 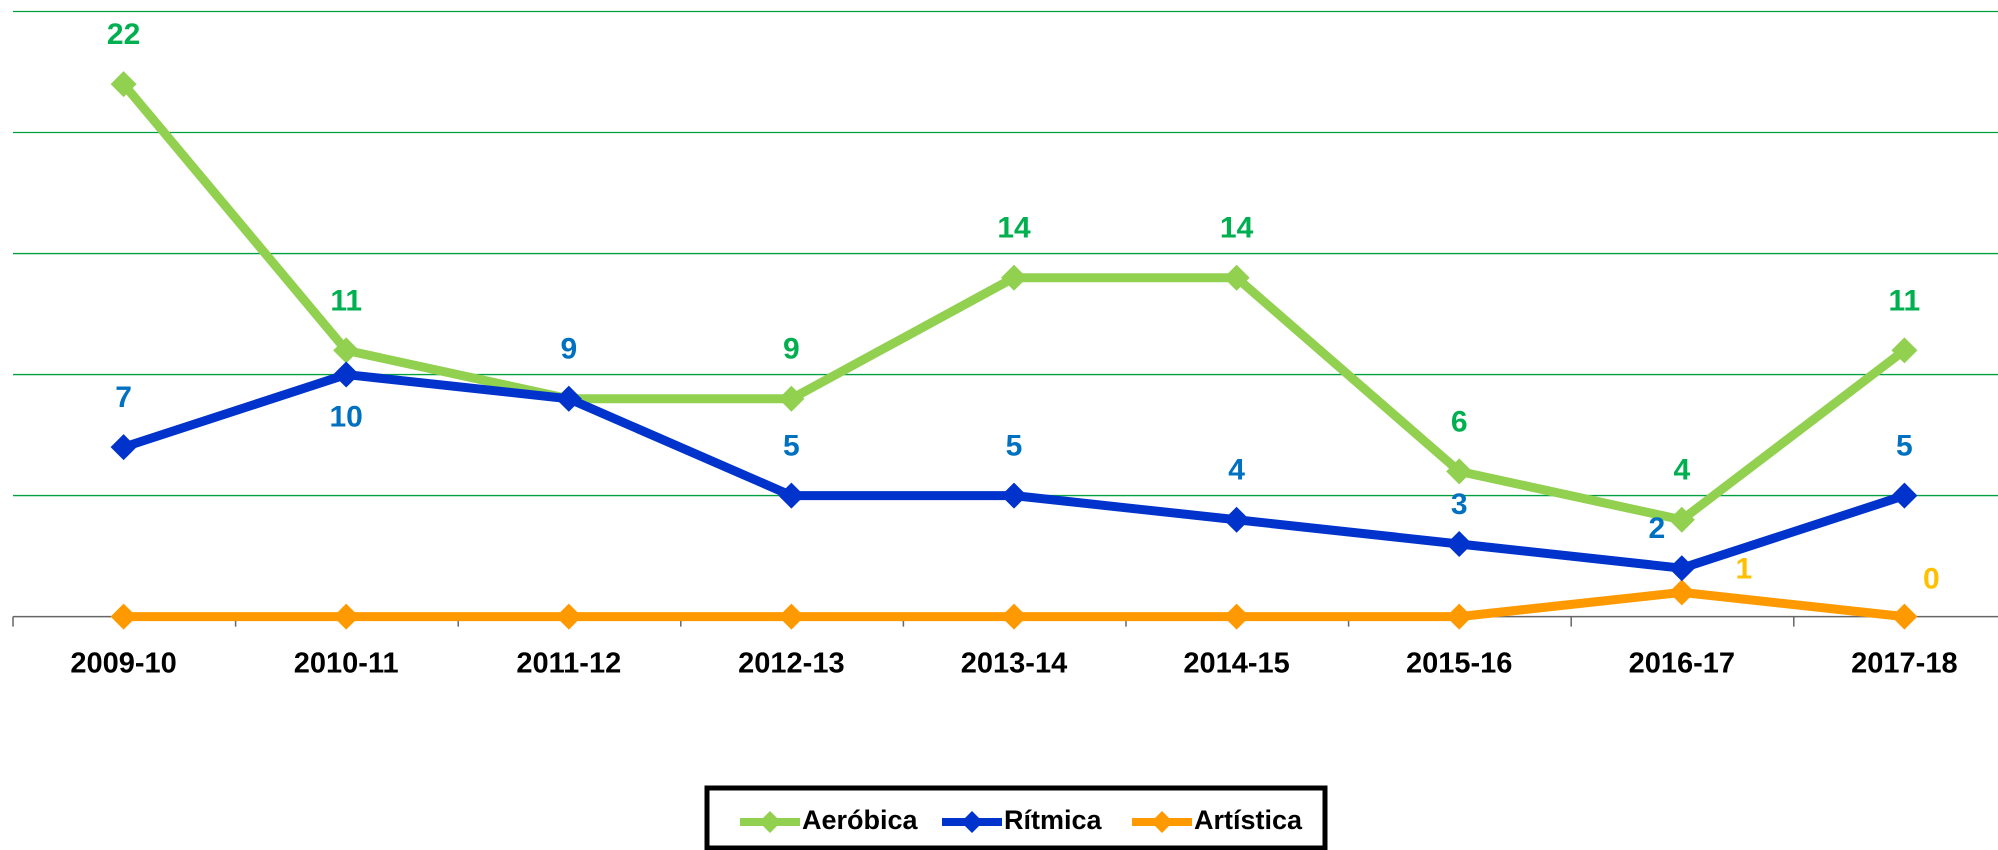 I want to click on data-label: 2, so click(x=1656, y=528).